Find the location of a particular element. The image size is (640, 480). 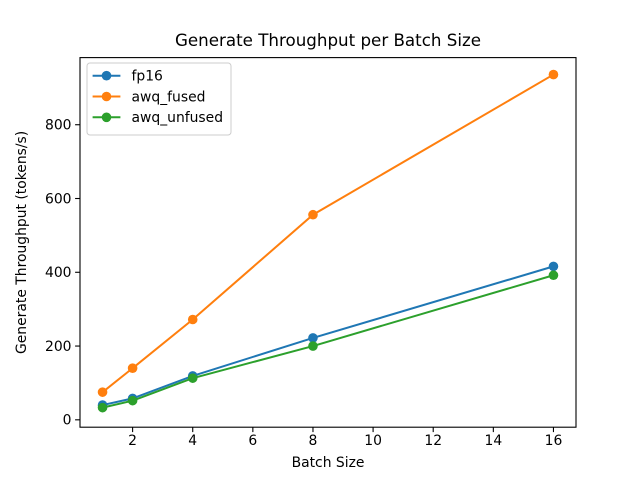

y-tick-label: 0 is located at coordinates (67, 421).